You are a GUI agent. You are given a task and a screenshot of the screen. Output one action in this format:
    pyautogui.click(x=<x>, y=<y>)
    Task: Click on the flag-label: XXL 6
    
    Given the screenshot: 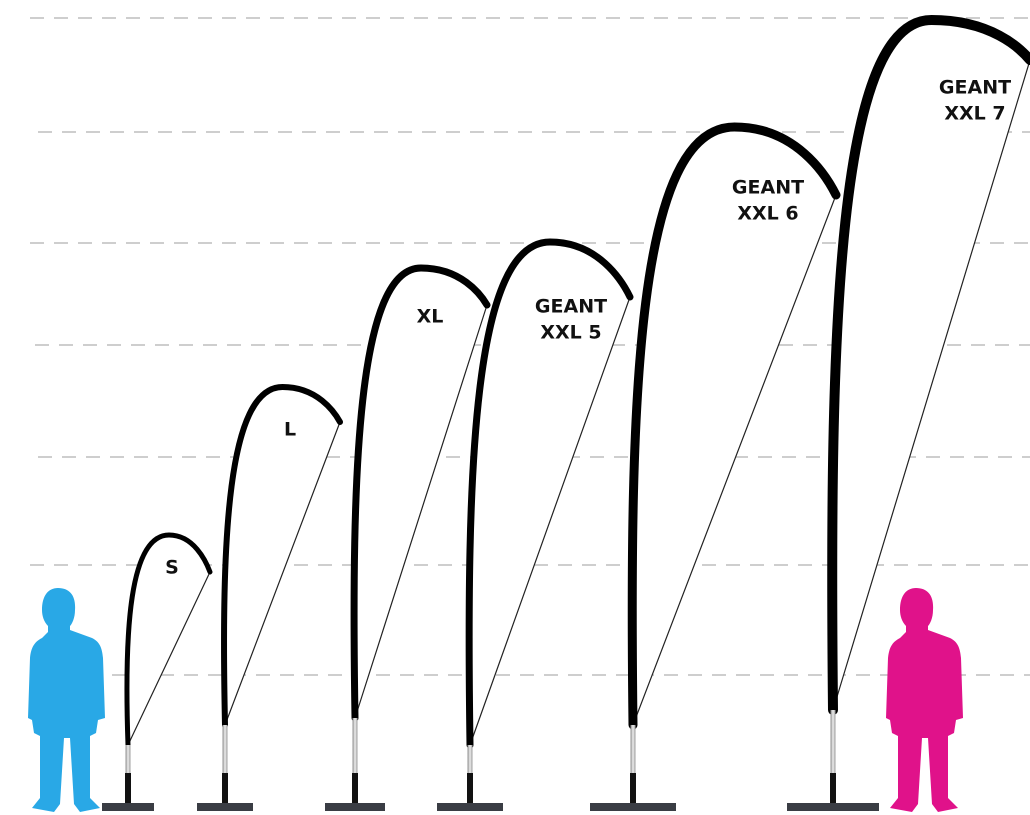 What is the action you would take?
    pyautogui.click(x=767, y=214)
    